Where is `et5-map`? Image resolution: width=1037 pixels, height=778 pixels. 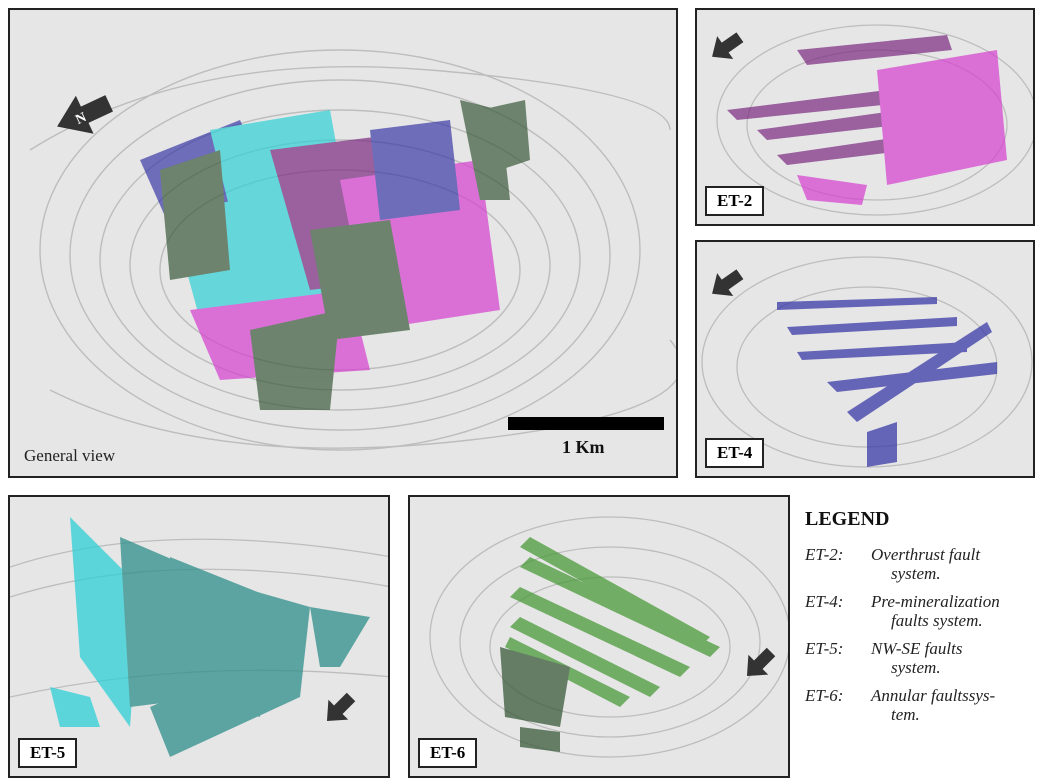
et5-map is located at coordinates (199, 636).